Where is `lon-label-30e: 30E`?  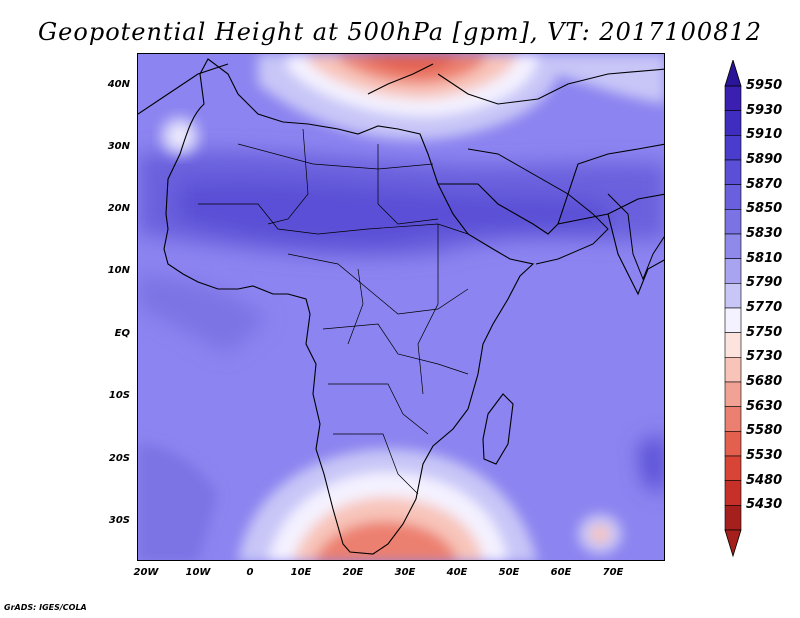
lon-label-30e: 30E is located at coordinates (405, 572).